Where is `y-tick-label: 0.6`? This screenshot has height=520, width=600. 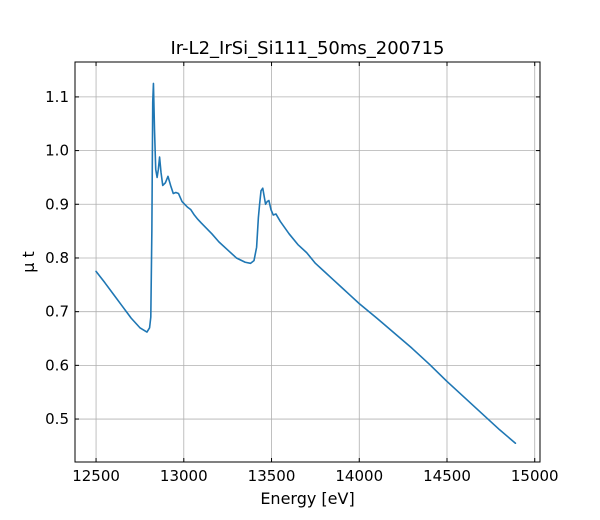
y-tick-label: 0.6 is located at coordinates (57, 365).